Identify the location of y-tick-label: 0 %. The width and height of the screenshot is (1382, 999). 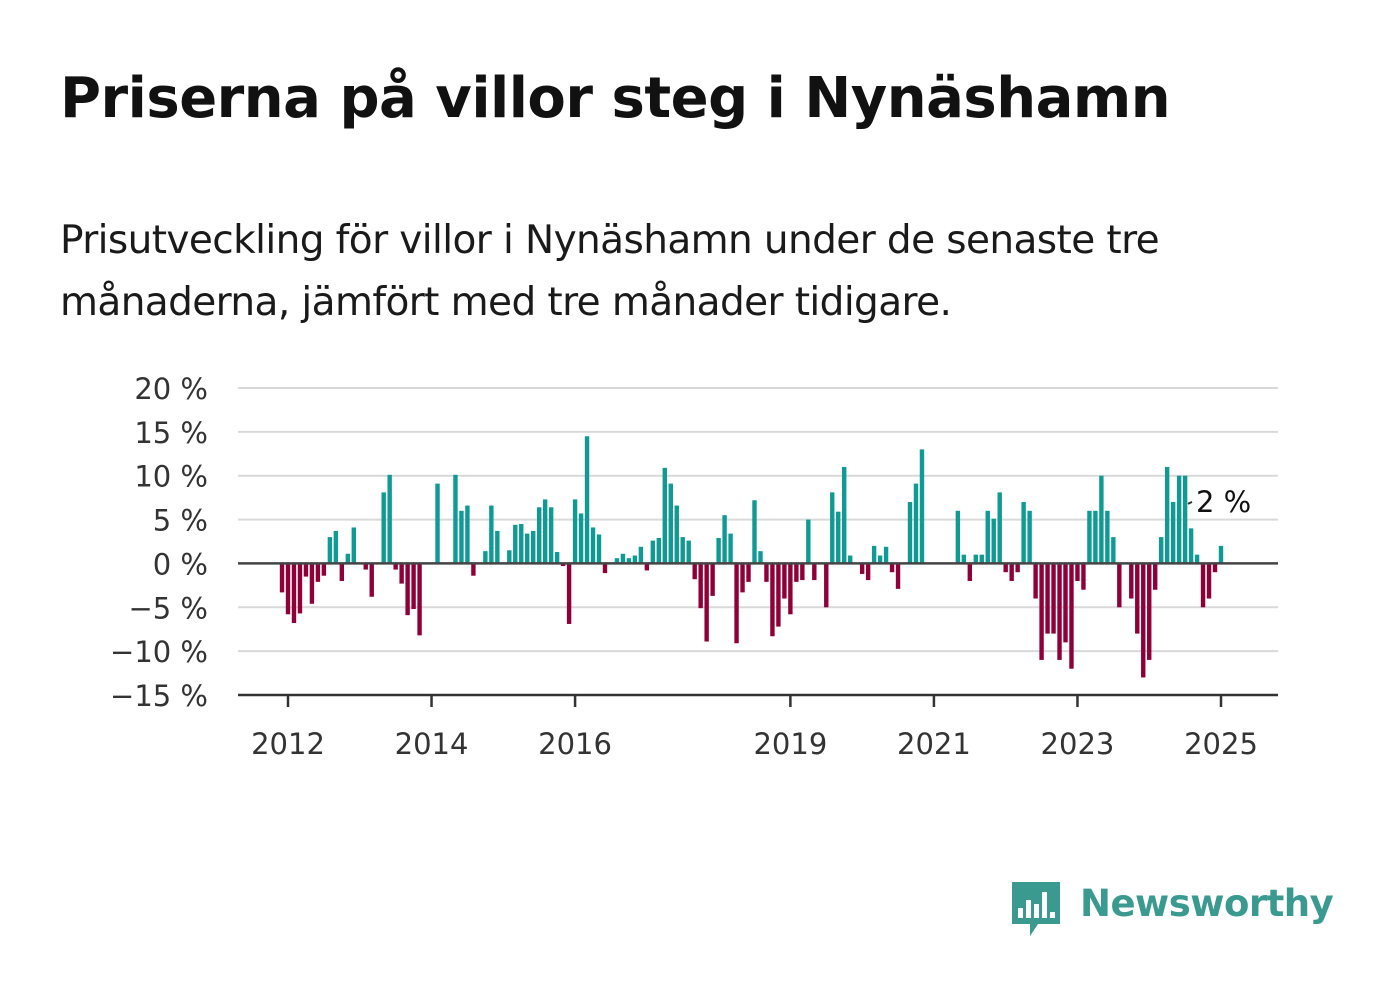
(180, 564).